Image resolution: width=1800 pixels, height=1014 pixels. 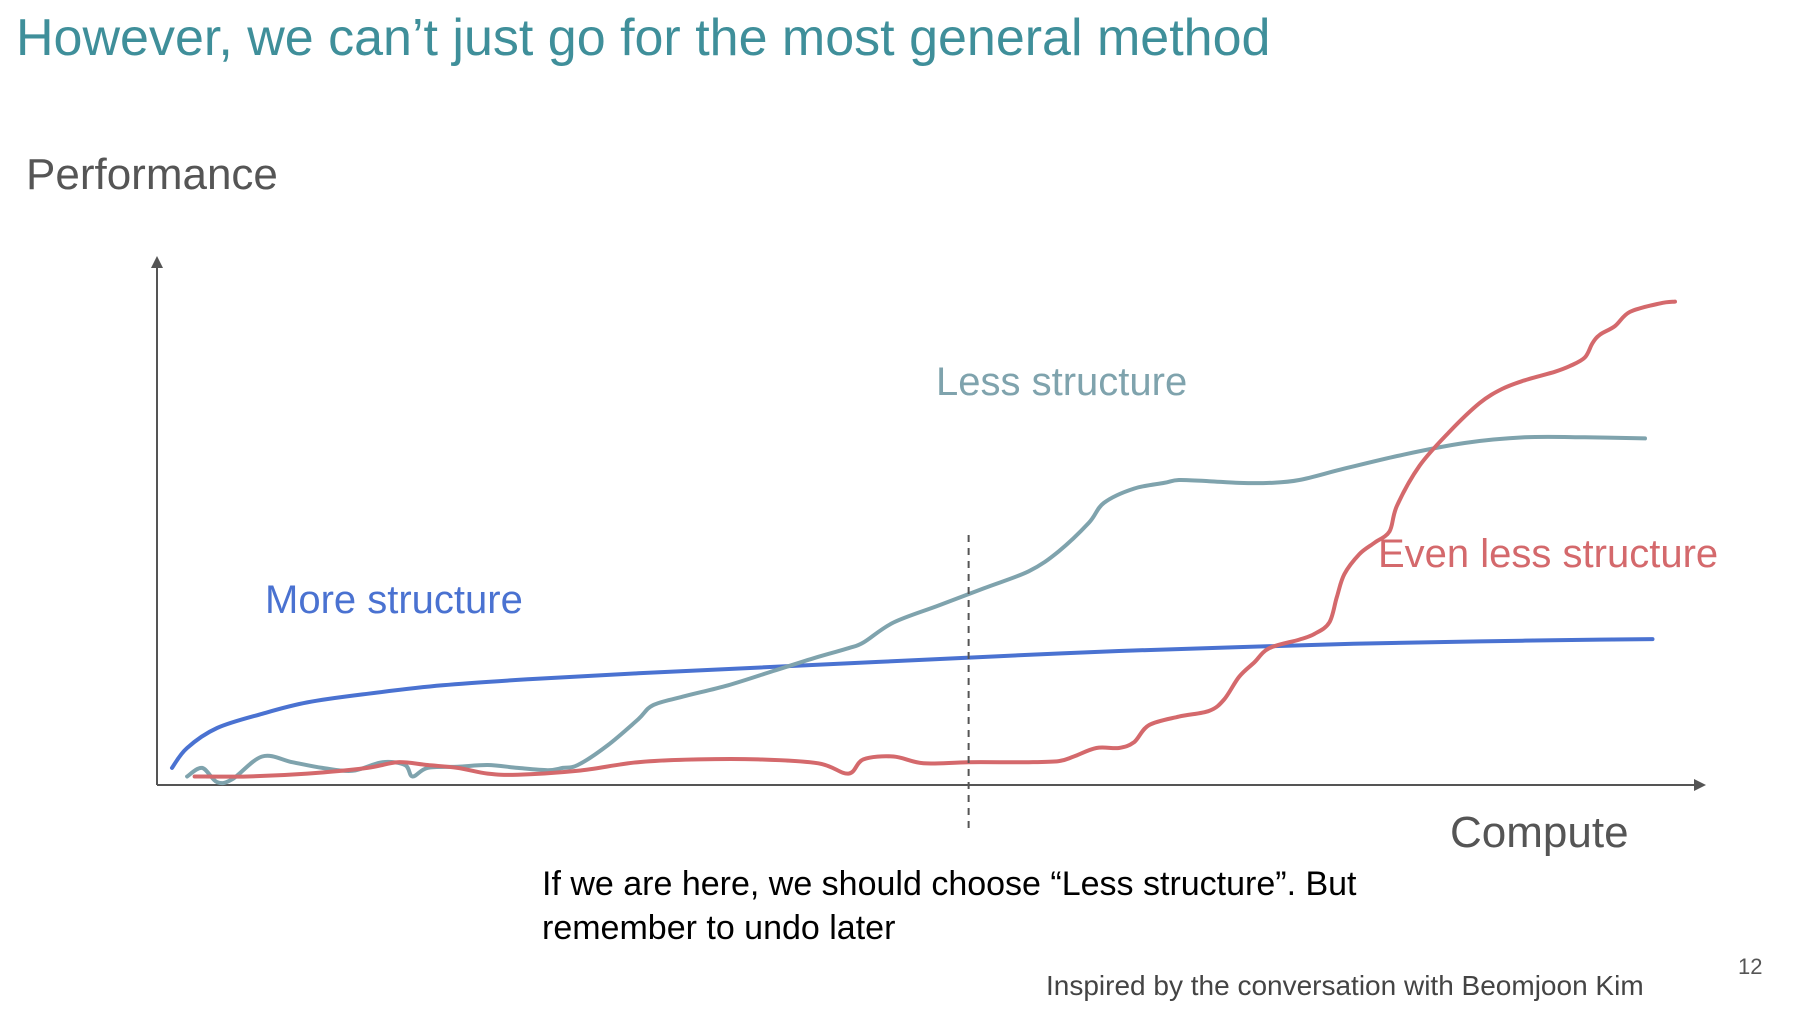 What do you see at coordinates (1548, 554) in the screenshot?
I see `series-label-even-less-structure: Even less structure` at bounding box center [1548, 554].